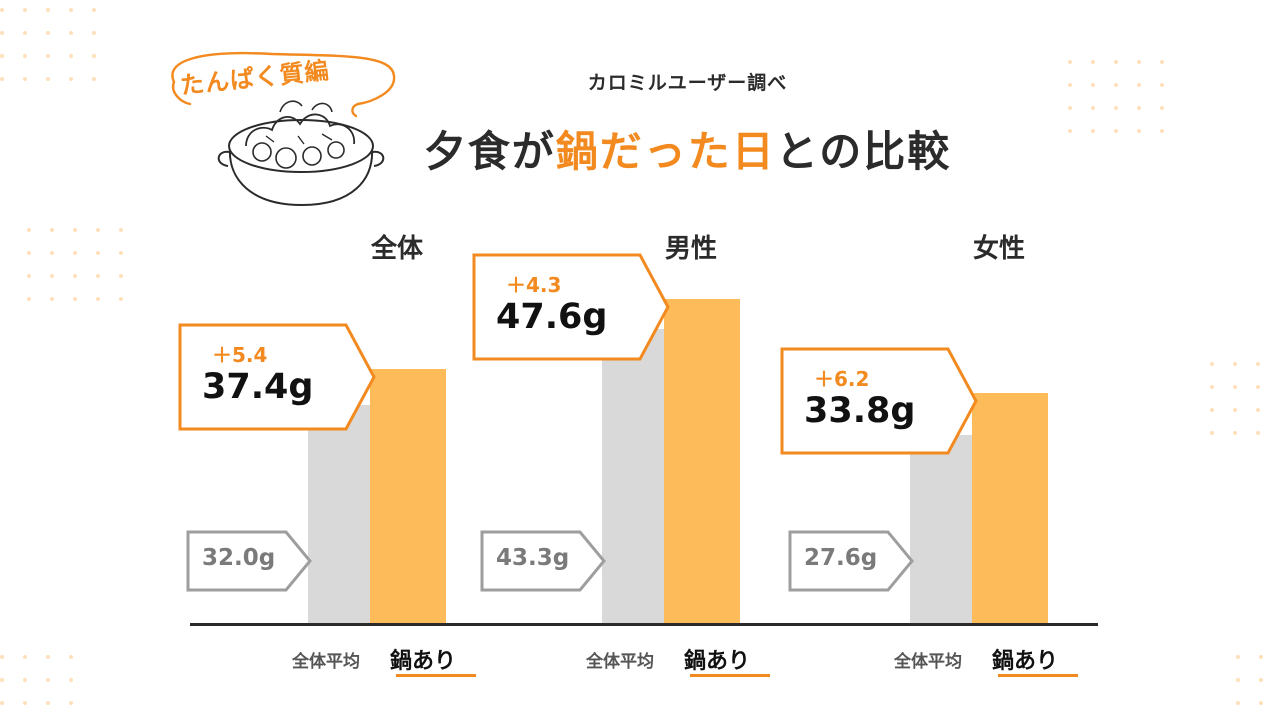 The width and height of the screenshot is (1280, 720). Describe the element at coordinates (842, 379) in the screenshot. I see `difference-label: ＋6.2` at that location.